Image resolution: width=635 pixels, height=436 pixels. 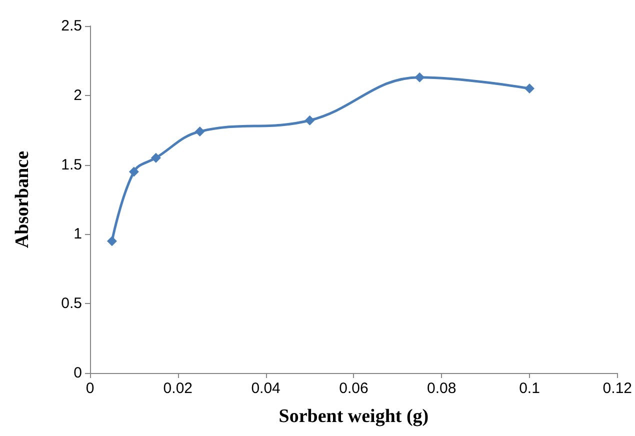 What do you see at coordinates (78, 373) in the screenshot?
I see `y-tick-label: 0` at bounding box center [78, 373].